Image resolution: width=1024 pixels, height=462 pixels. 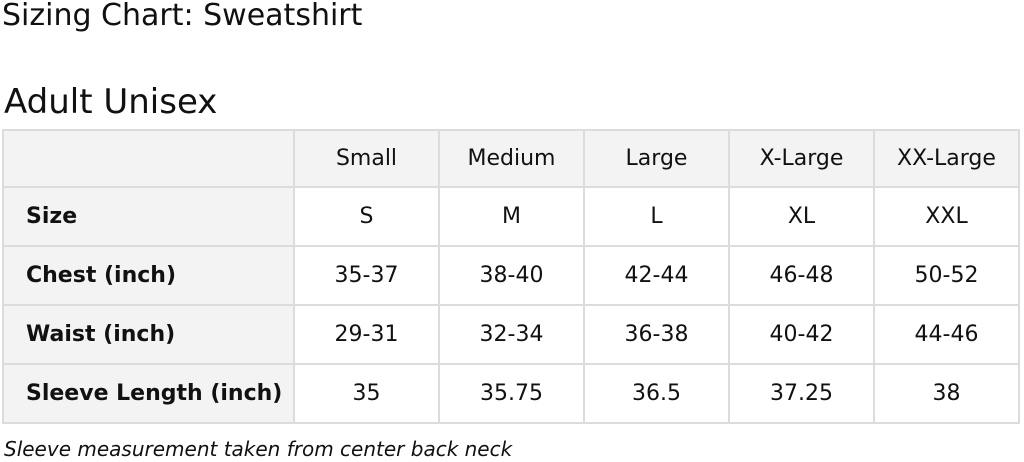 I want to click on table-cell: 42-44, so click(x=656, y=275).